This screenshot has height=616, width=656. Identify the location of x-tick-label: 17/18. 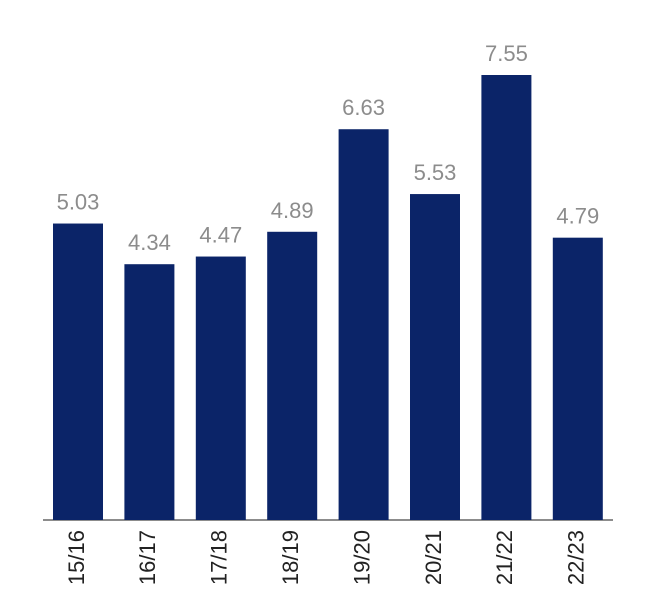
(219, 557).